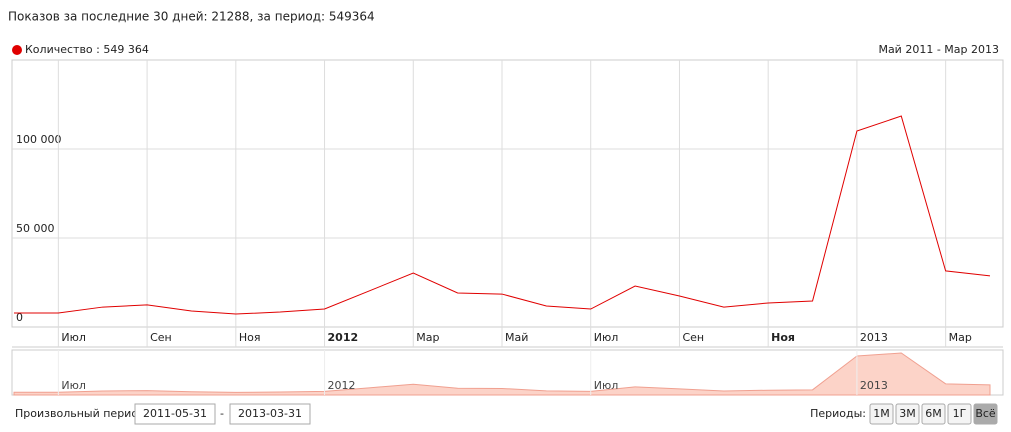  I want to click on legend-entry: Количество : 549 364, so click(87, 49).